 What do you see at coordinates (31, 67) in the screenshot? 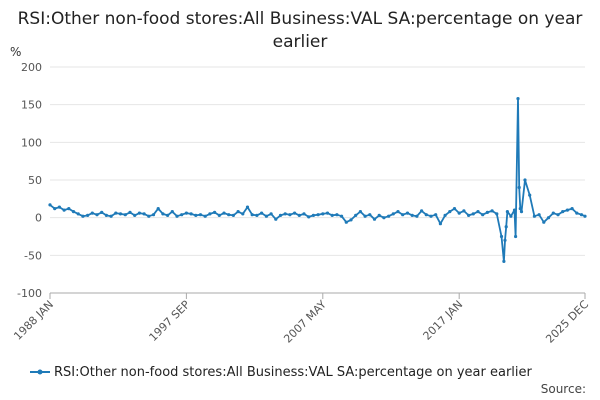
I see `y-tick-label: 200` at bounding box center [31, 67].